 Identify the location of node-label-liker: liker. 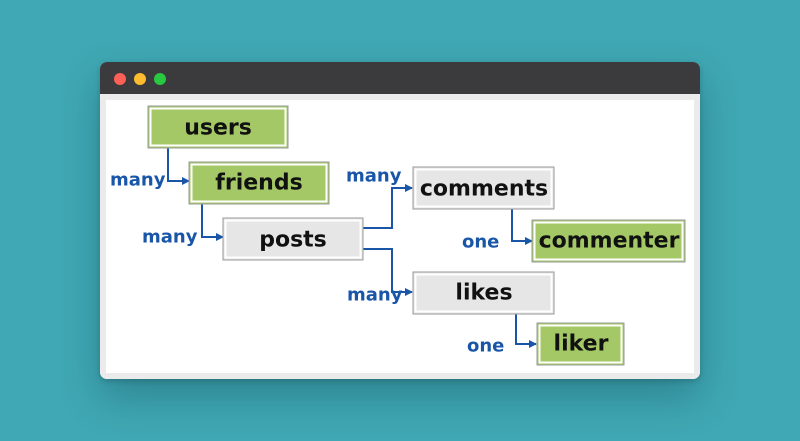
(581, 344).